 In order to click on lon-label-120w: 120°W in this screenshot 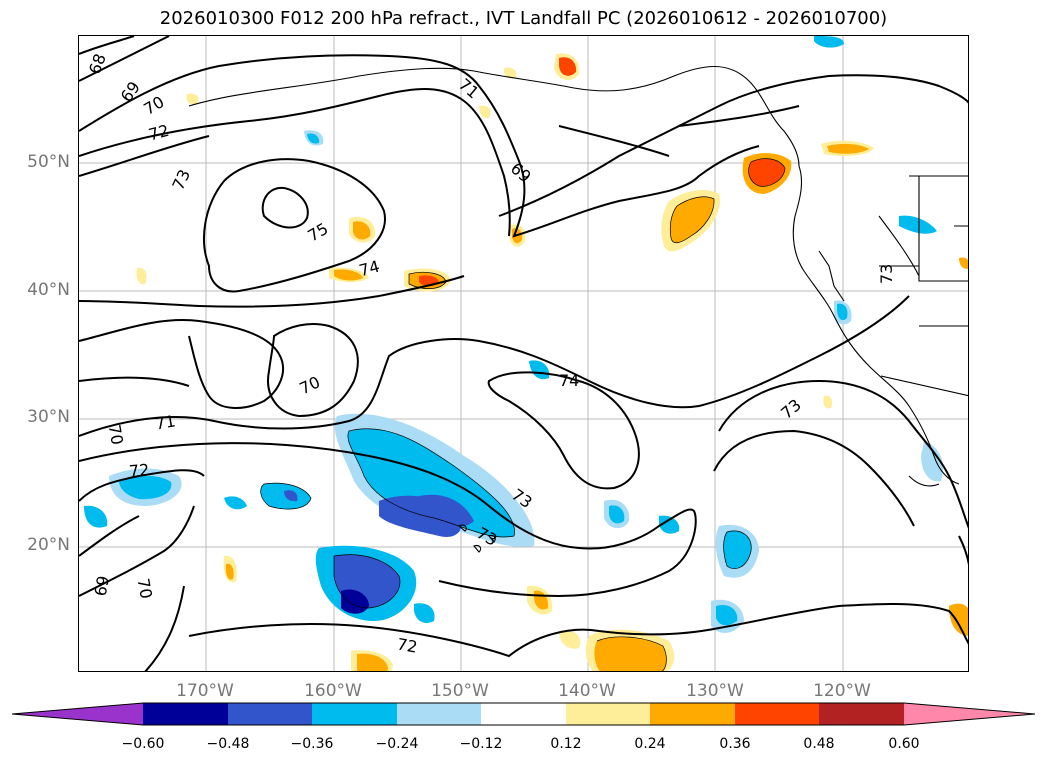, I will do `click(842, 691)`.